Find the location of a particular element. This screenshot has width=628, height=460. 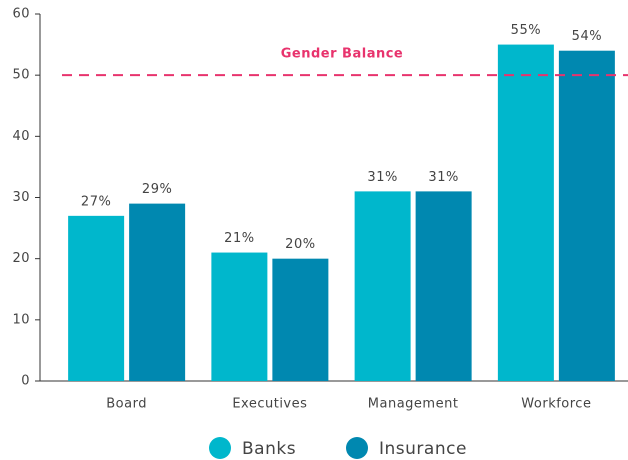

legend-label: Banks is located at coordinates (269, 449).